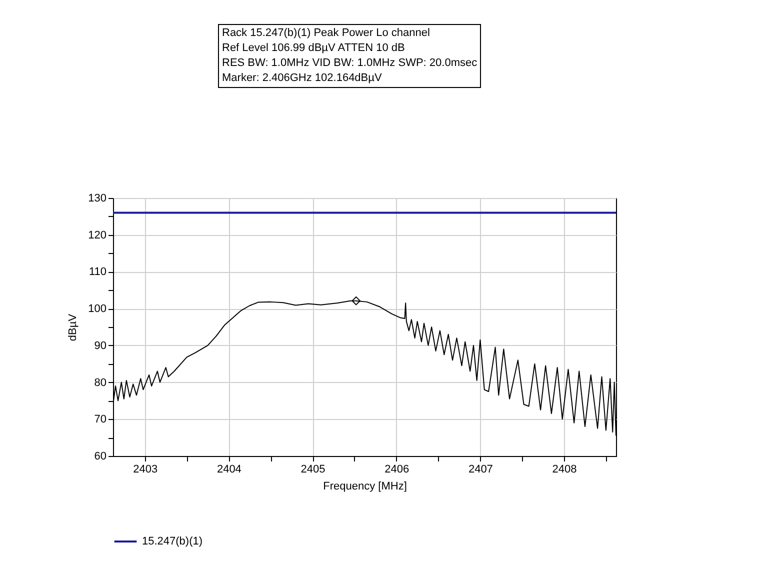  Describe the element at coordinates (365, 486) in the screenshot. I see `x-axis-title: Frequency [MHz]` at that location.